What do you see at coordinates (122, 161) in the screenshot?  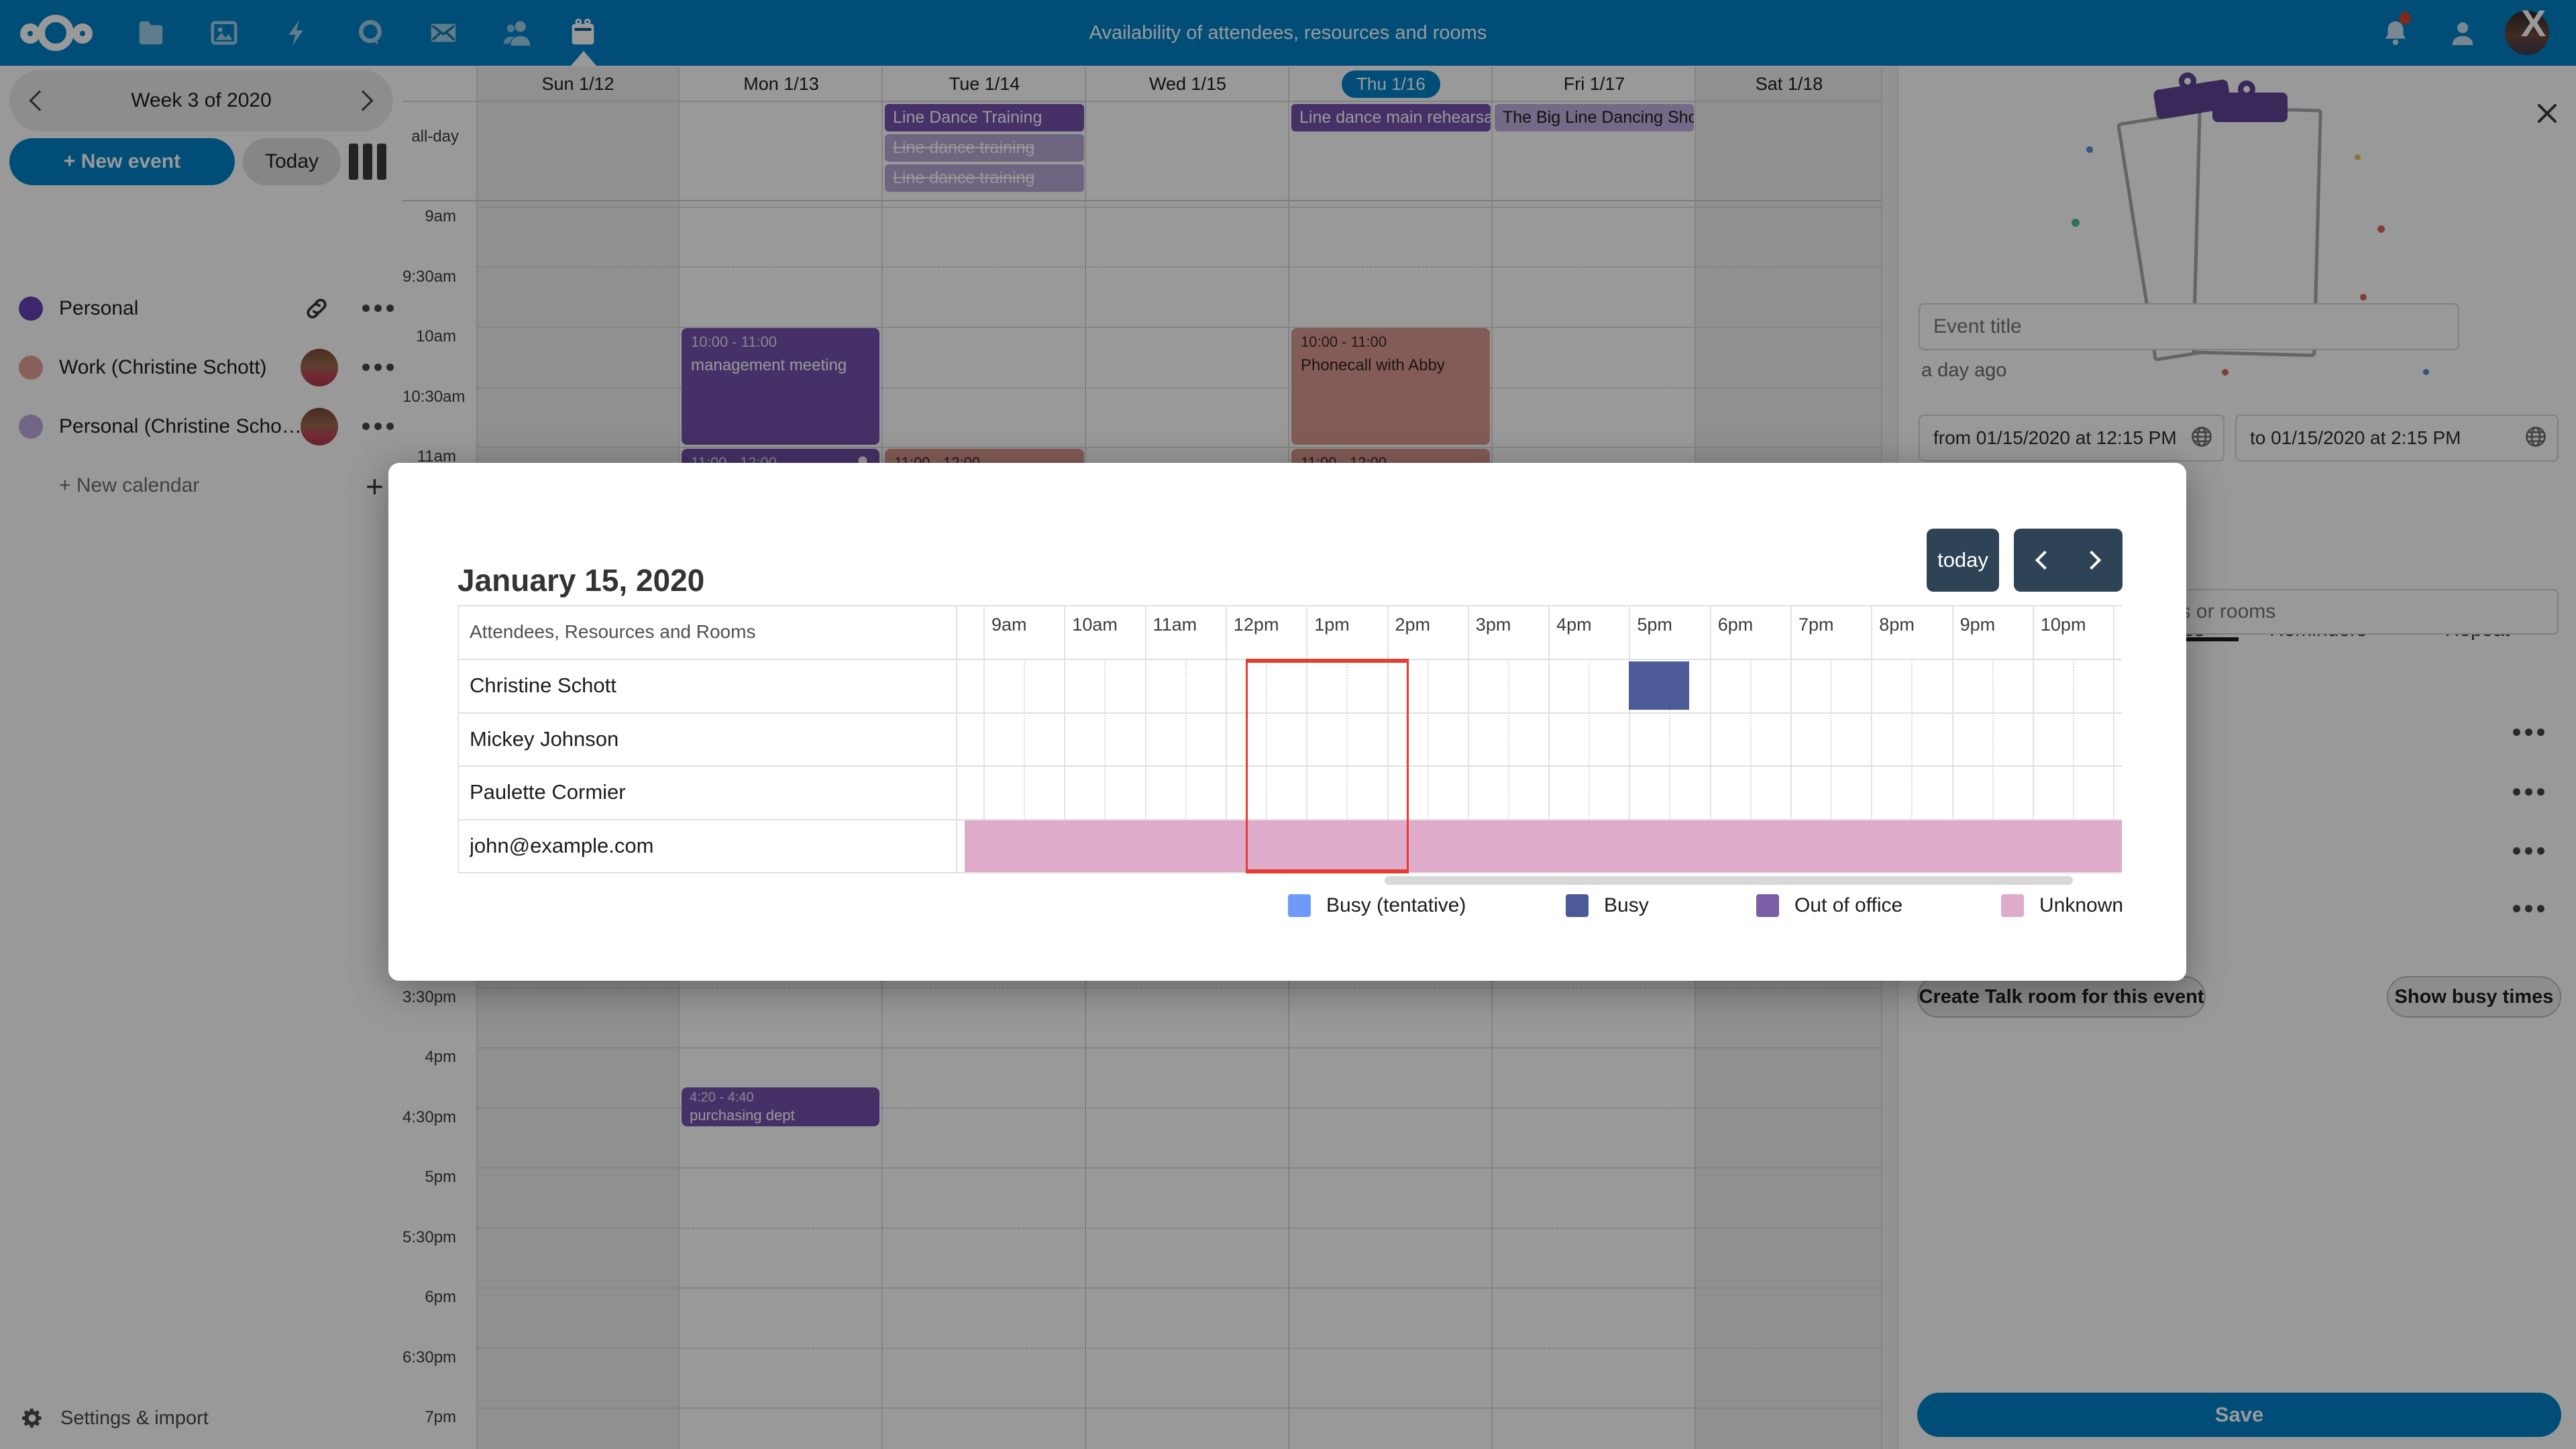 I see `new-event-button: + New event` at bounding box center [122, 161].